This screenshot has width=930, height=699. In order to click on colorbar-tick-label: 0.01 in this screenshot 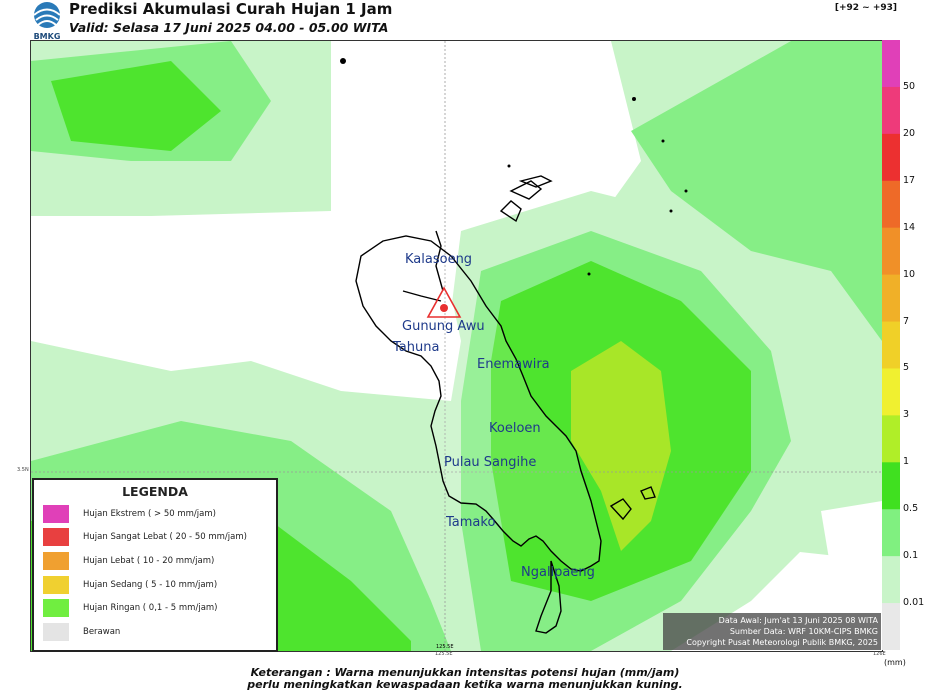, I will do `click(914, 603)`.